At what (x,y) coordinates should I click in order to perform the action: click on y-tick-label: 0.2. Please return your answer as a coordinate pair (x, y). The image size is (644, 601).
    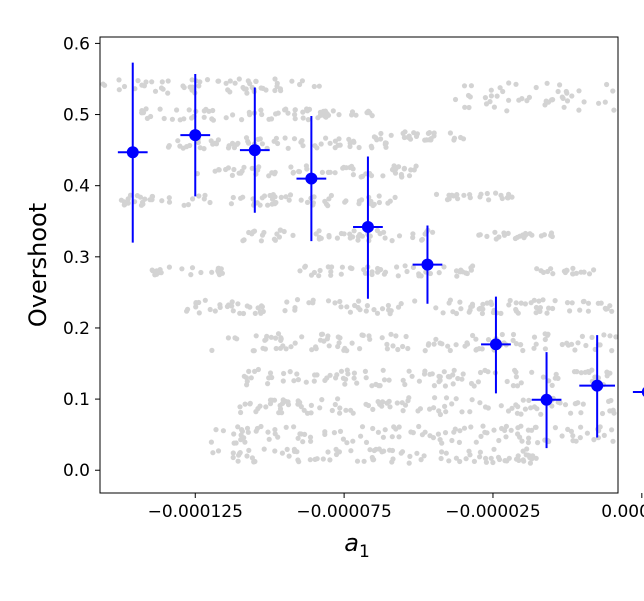
    Looking at the image, I should click on (76, 329).